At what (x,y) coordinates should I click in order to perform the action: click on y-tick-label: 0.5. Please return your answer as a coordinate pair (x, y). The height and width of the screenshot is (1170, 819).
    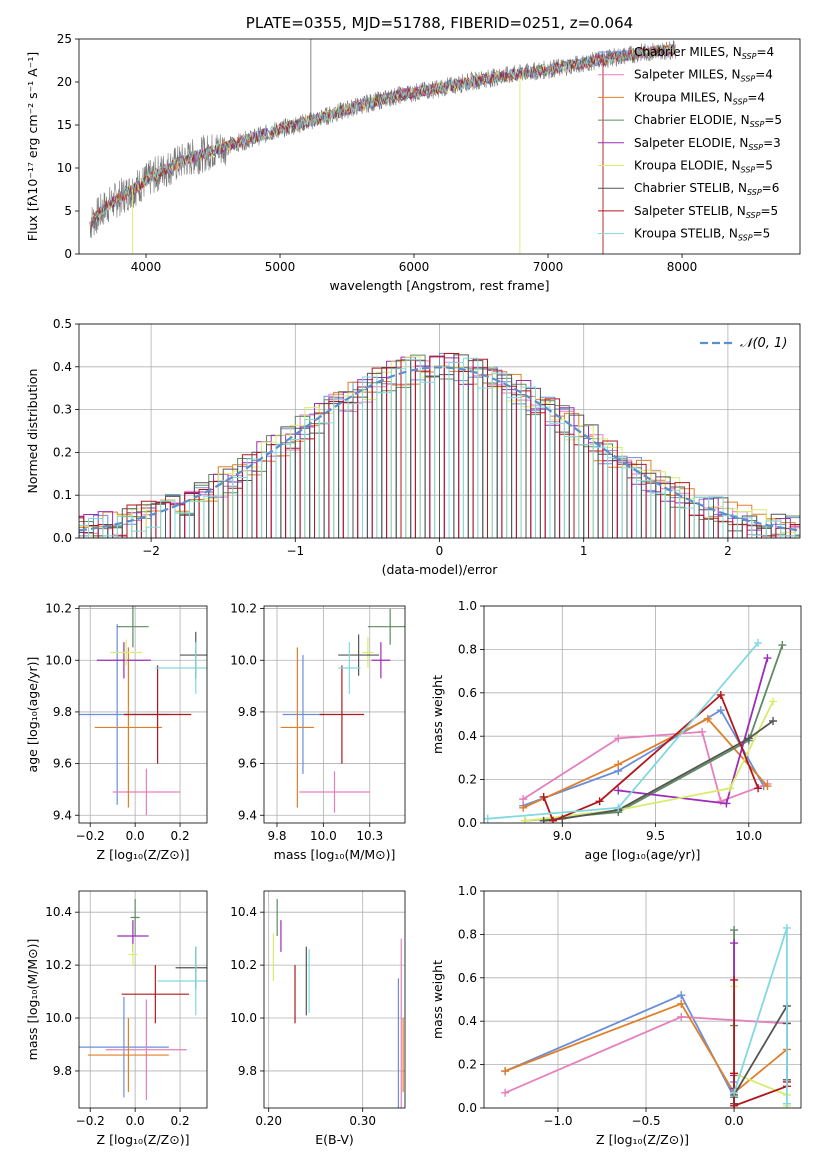
    Looking at the image, I should click on (62, 324).